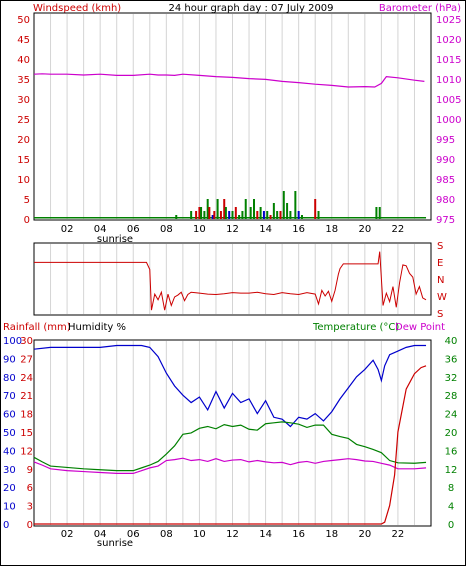 This screenshot has height=567, width=466. Describe the element at coordinates (448, 40) in the screenshot. I see `barometer-tick: 1020` at that location.